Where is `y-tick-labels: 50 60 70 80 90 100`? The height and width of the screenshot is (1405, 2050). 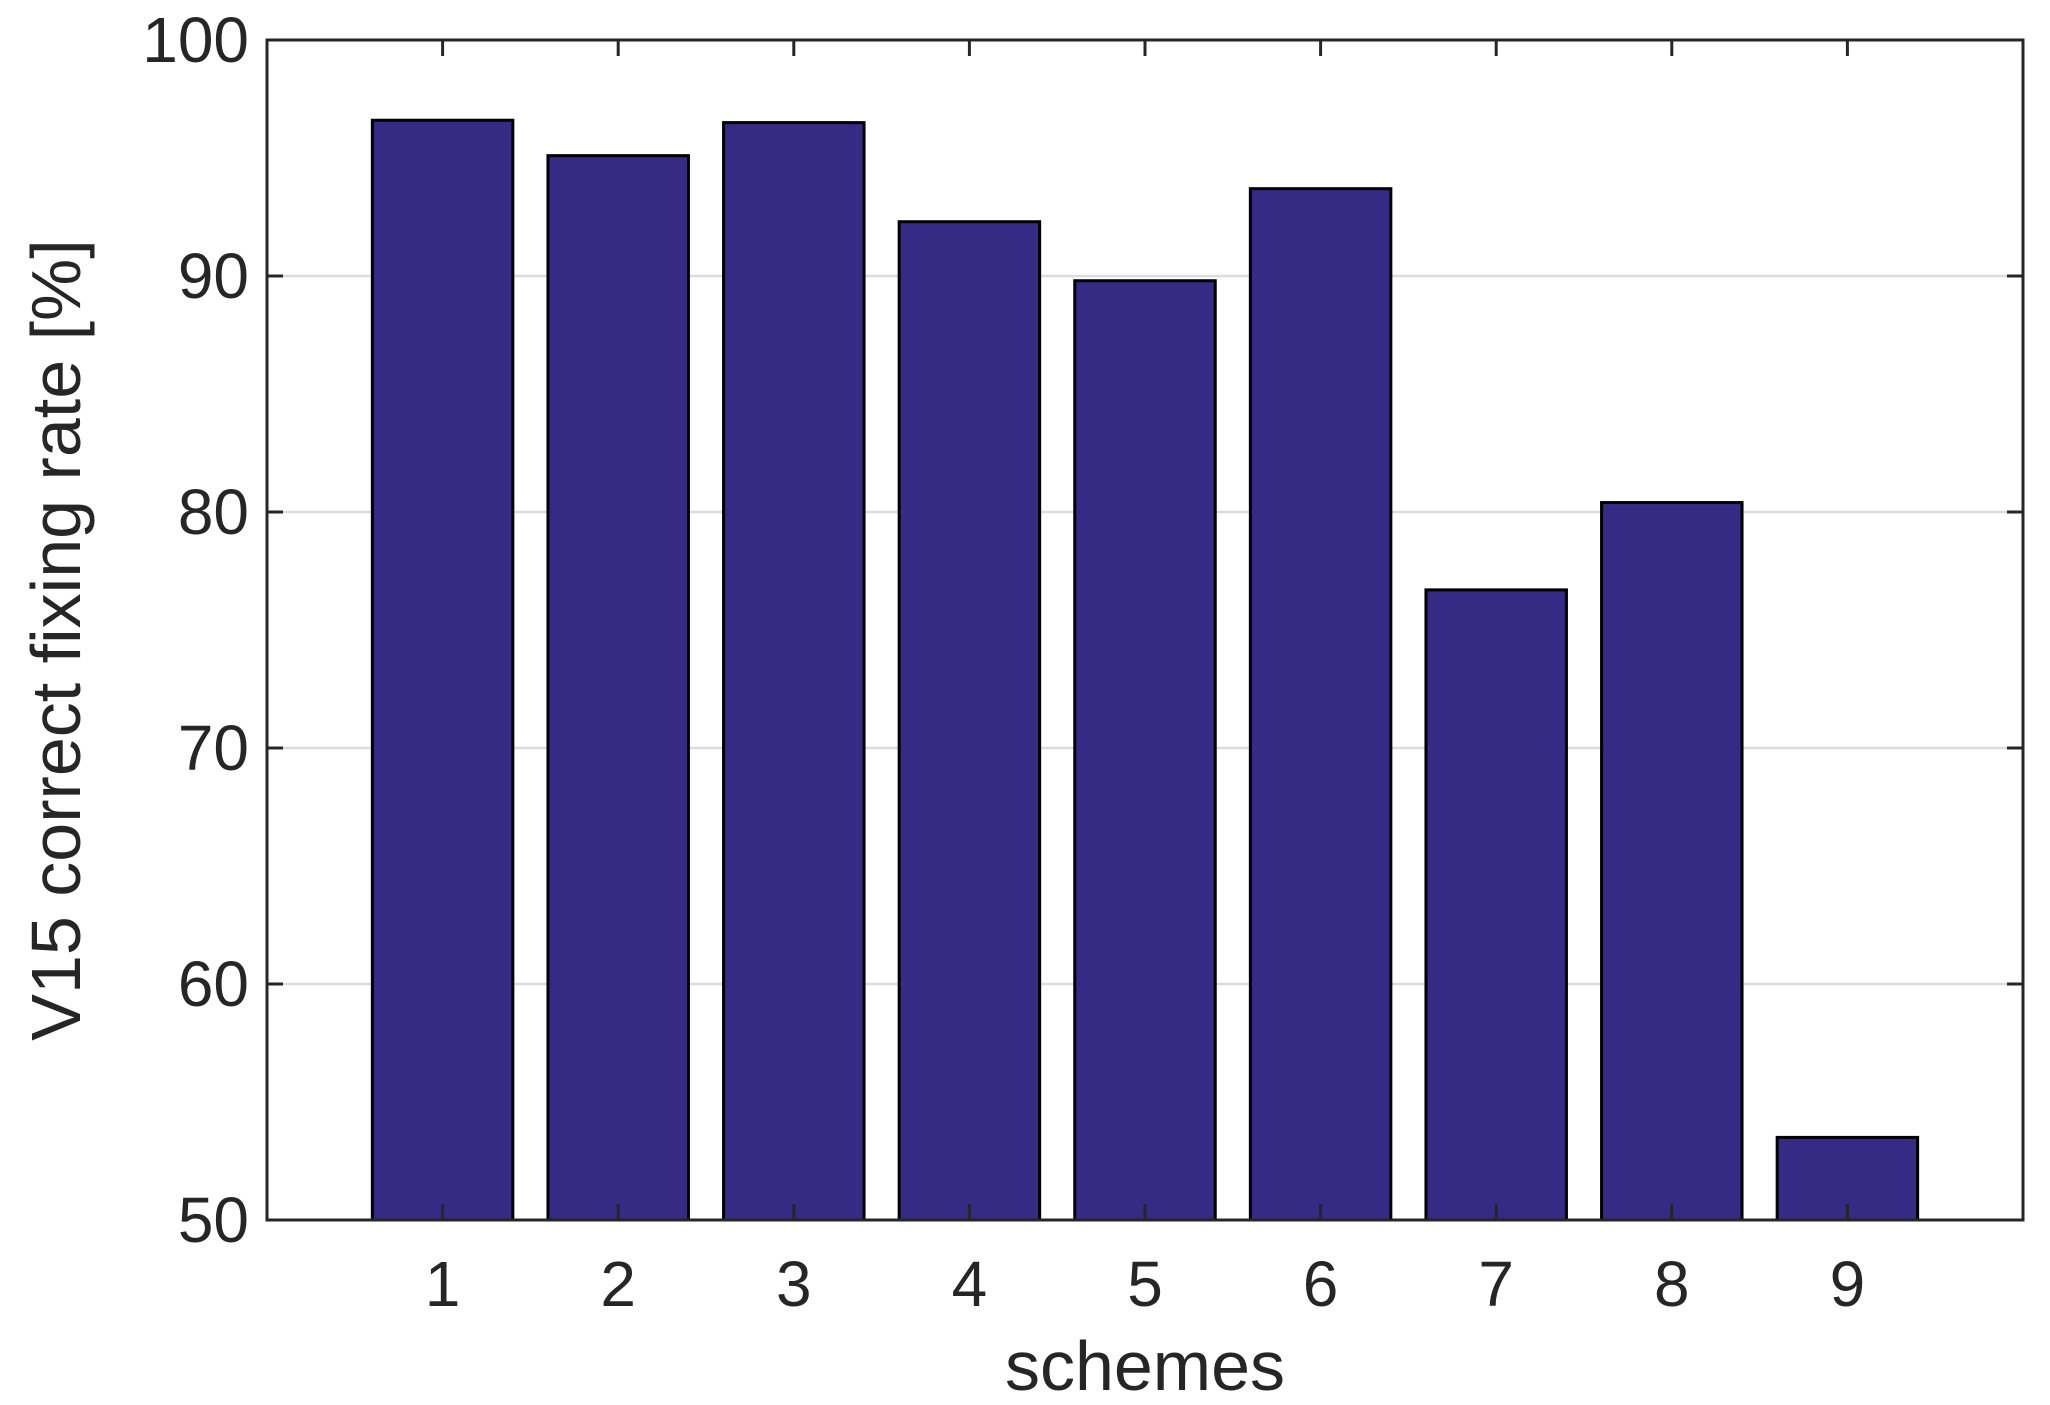 y-tick-labels: 50 60 70 80 90 100 is located at coordinates (195, 630).